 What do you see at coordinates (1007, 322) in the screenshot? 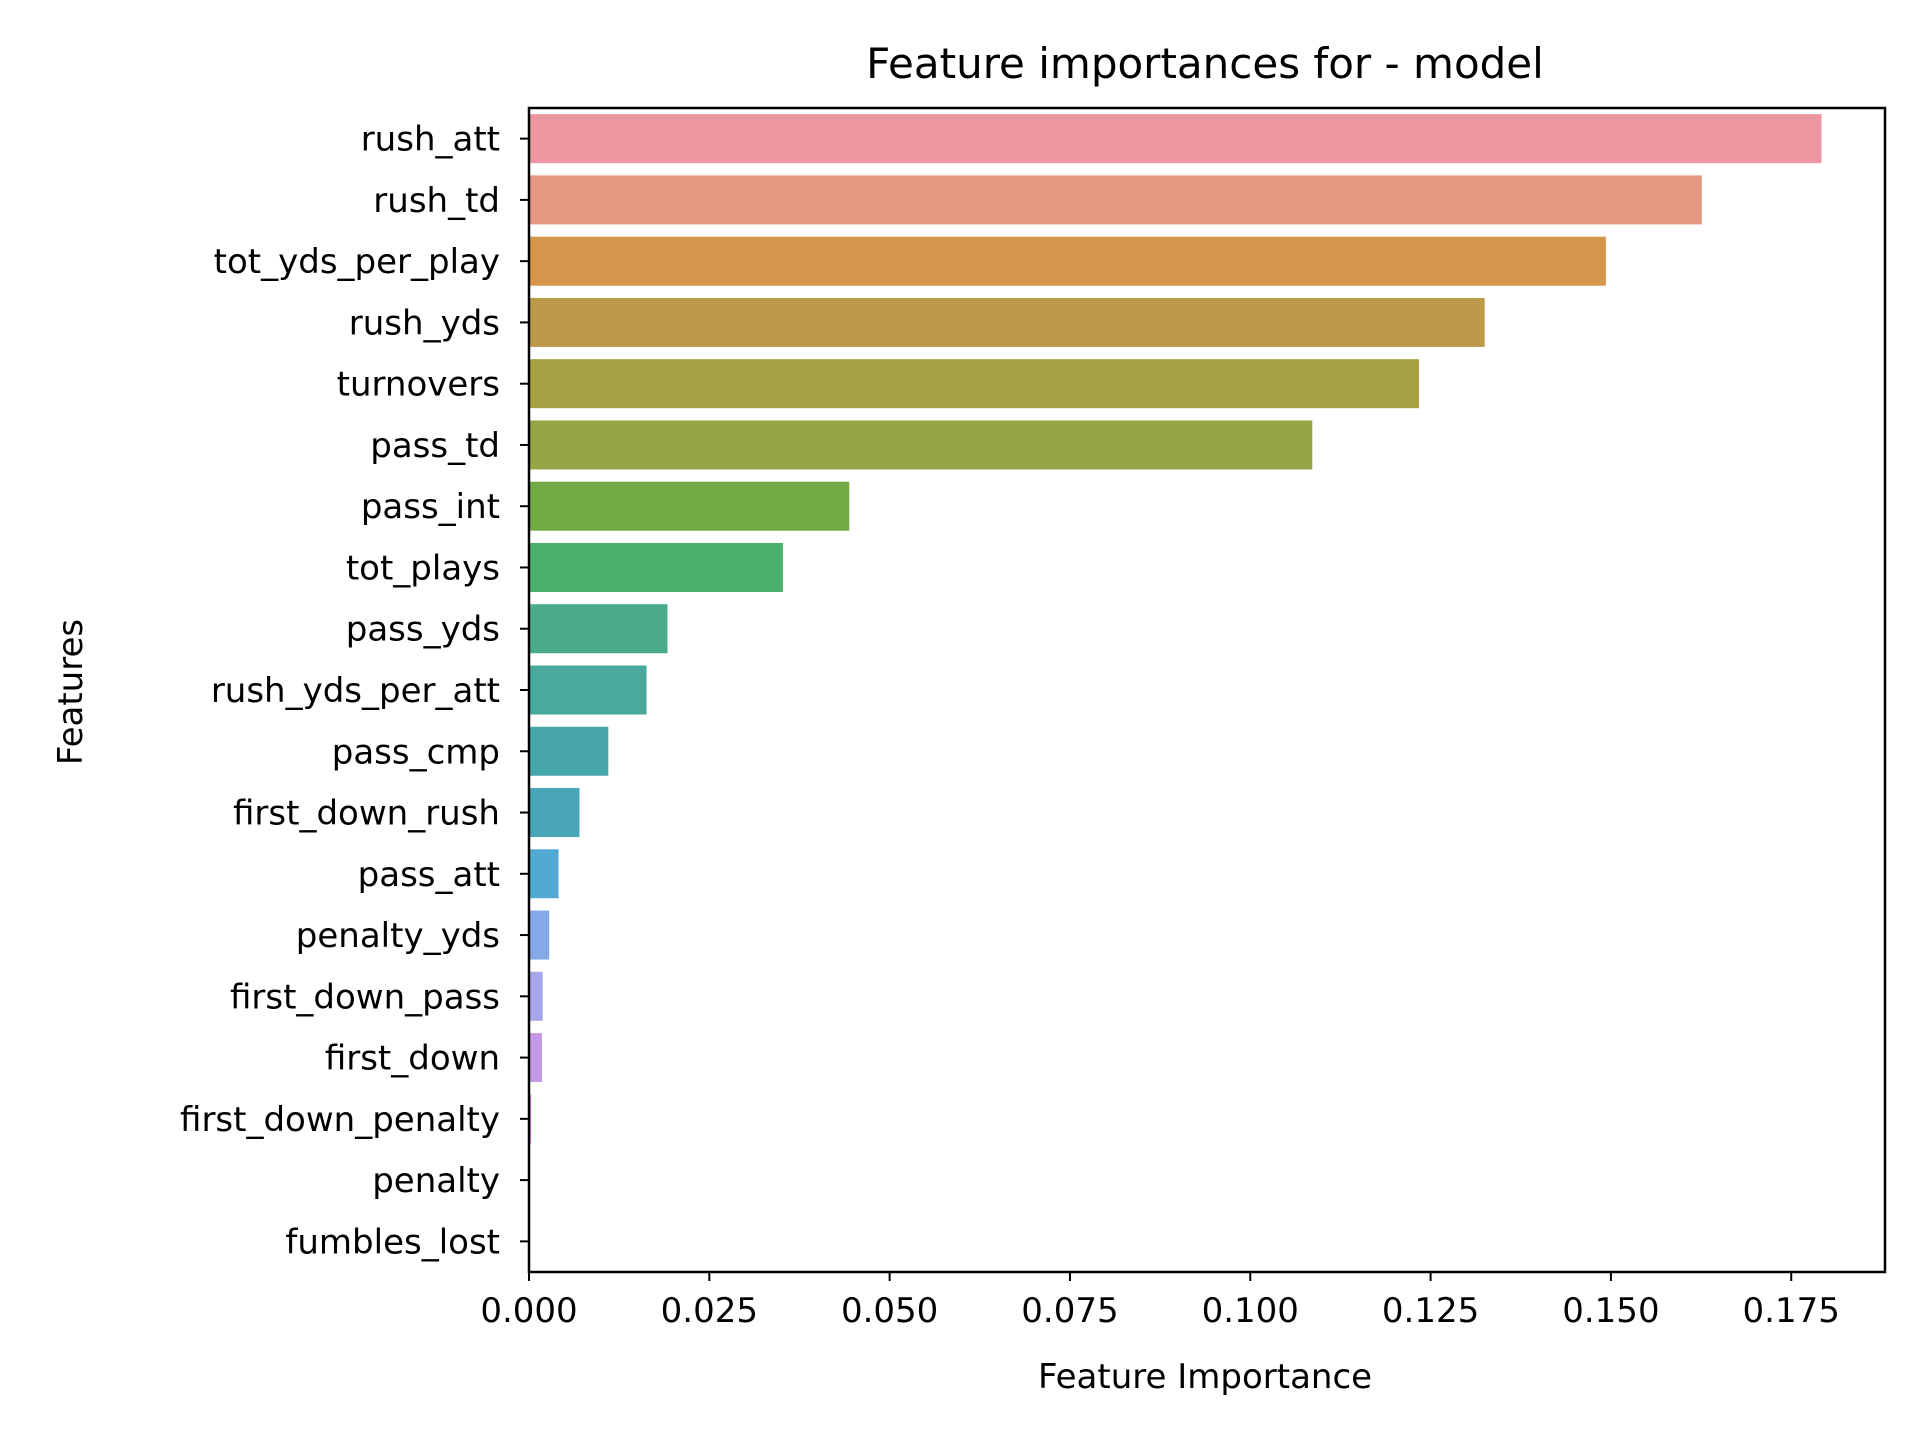
I see `bar-rush-yds` at bounding box center [1007, 322].